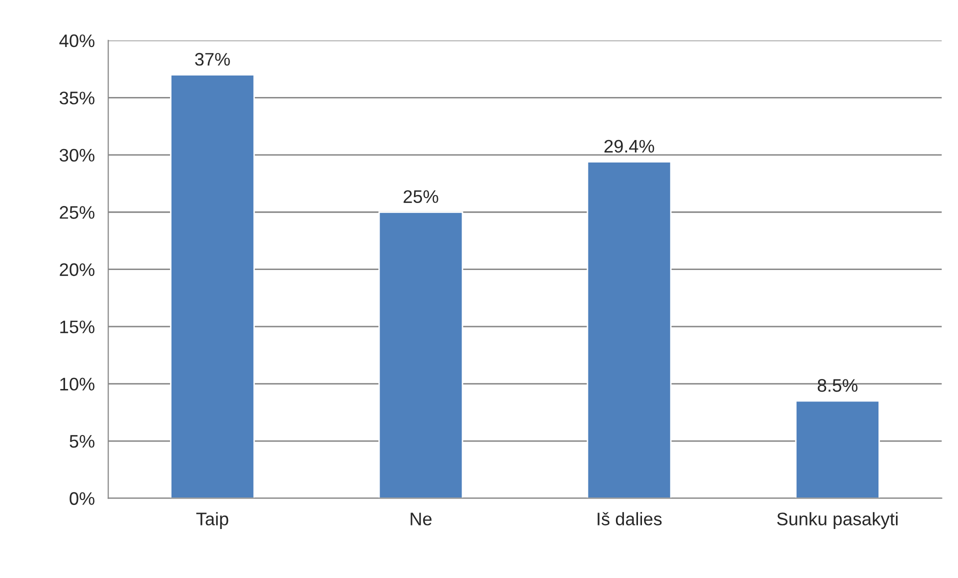 The height and width of the screenshot is (578, 958). What do you see at coordinates (837, 520) in the screenshot?
I see `x-tick-label: Sunku pasakyti` at bounding box center [837, 520].